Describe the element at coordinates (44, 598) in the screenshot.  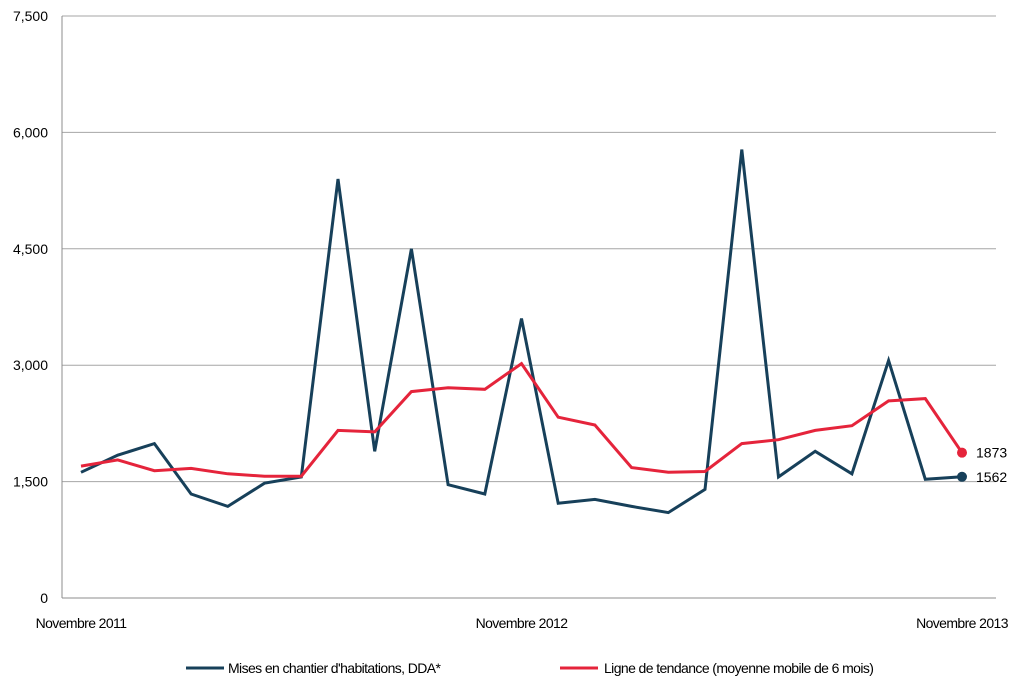
I see `y-tick-label: 0` at that location.